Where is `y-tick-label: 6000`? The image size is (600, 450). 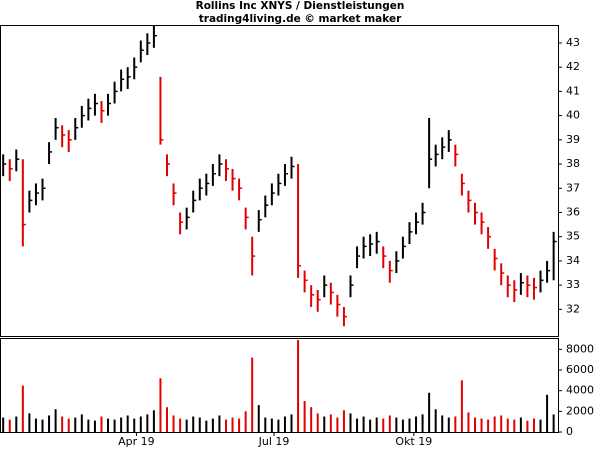 y-tick-label: 6000 is located at coordinates (580, 369).